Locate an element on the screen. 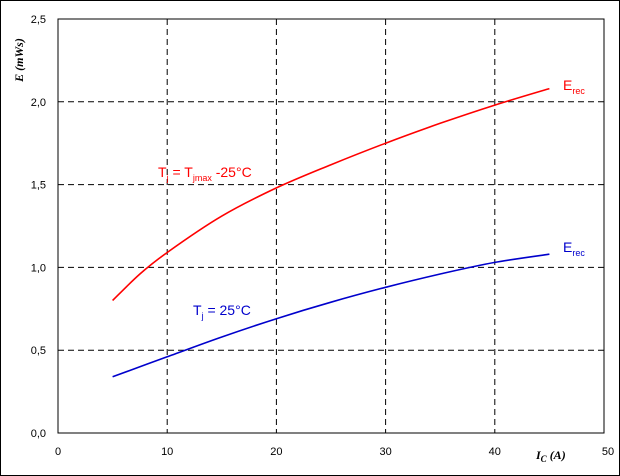 This screenshot has height=476, width=620. series-annotation: Tj = 25°C is located at coordinates (222, 311).